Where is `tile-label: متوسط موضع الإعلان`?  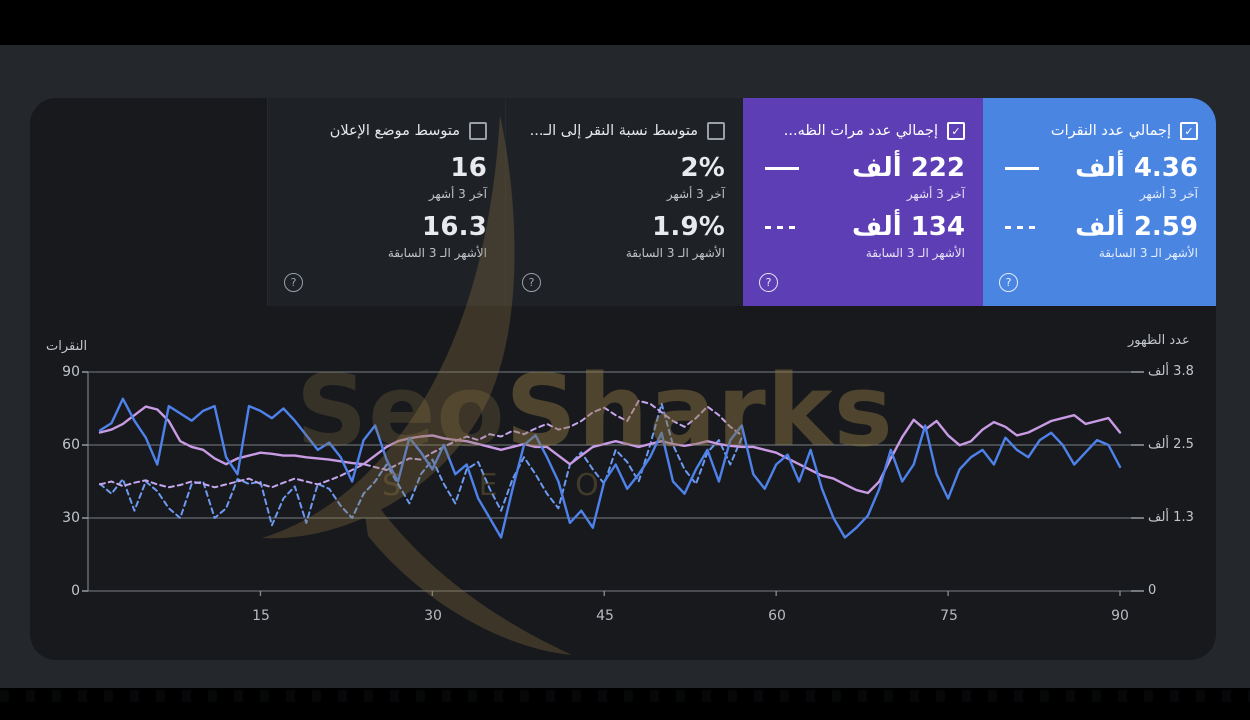 tile-label: متوسط موضع الإعلان is located at coordinates (394, 131).